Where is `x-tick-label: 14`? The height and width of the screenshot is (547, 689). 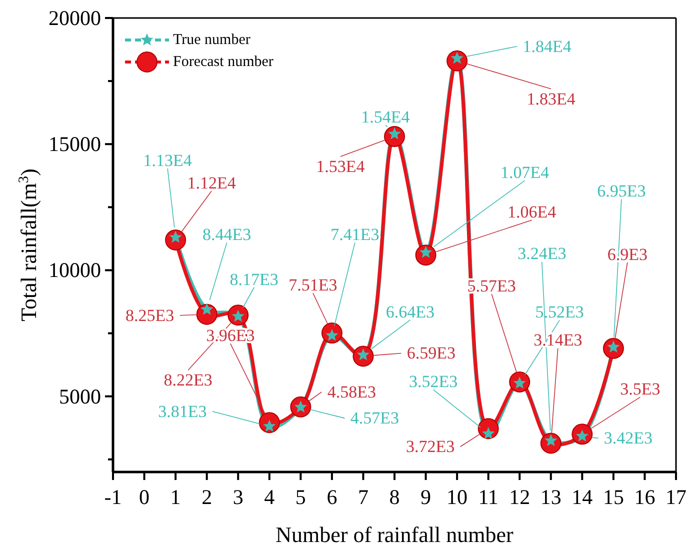
x-tick-label: 14 is located at coordinates (583, 497).